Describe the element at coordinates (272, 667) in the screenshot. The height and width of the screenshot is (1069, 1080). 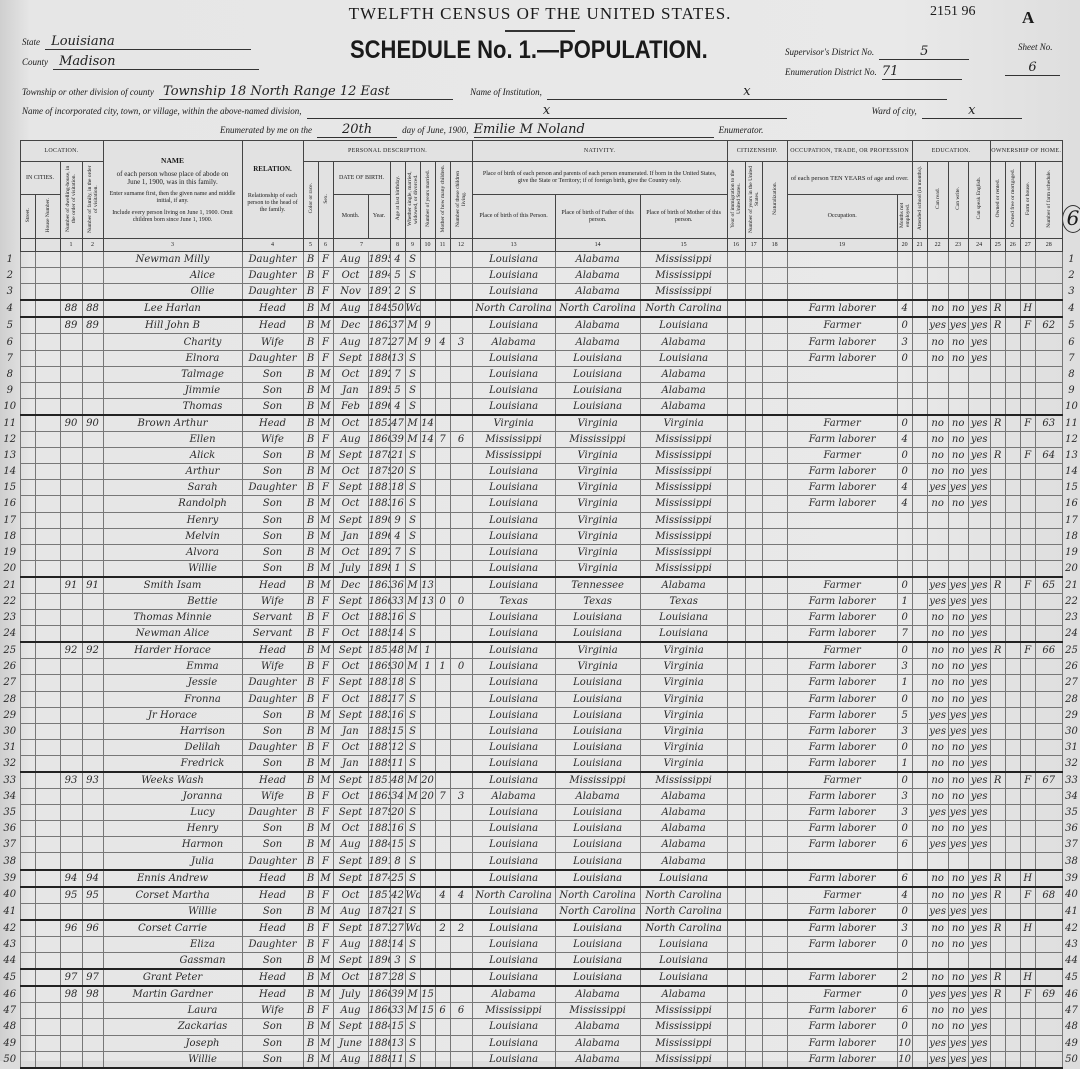
I see `relation-cell: Wife` at that location.